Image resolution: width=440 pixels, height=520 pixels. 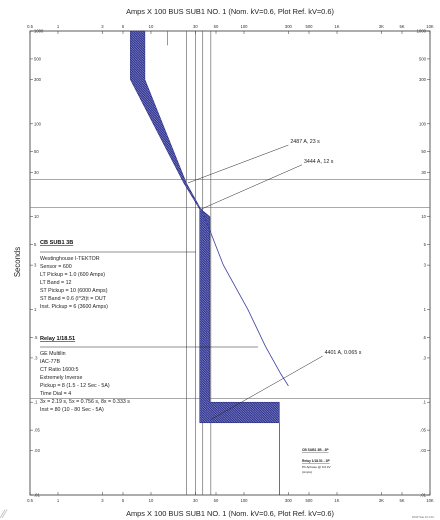 I want to click on annotation-label: 4401 A, 0.065 s, so click(x=343, y=353).